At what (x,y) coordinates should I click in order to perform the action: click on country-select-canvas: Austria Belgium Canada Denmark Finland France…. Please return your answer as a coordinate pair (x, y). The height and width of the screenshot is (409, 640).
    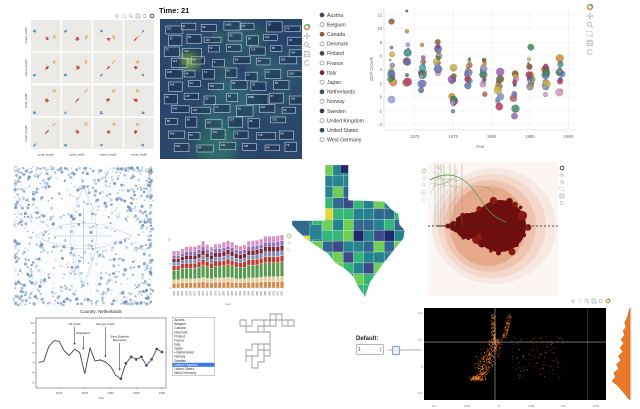
    Looking at the image, I should click on (193, 349).